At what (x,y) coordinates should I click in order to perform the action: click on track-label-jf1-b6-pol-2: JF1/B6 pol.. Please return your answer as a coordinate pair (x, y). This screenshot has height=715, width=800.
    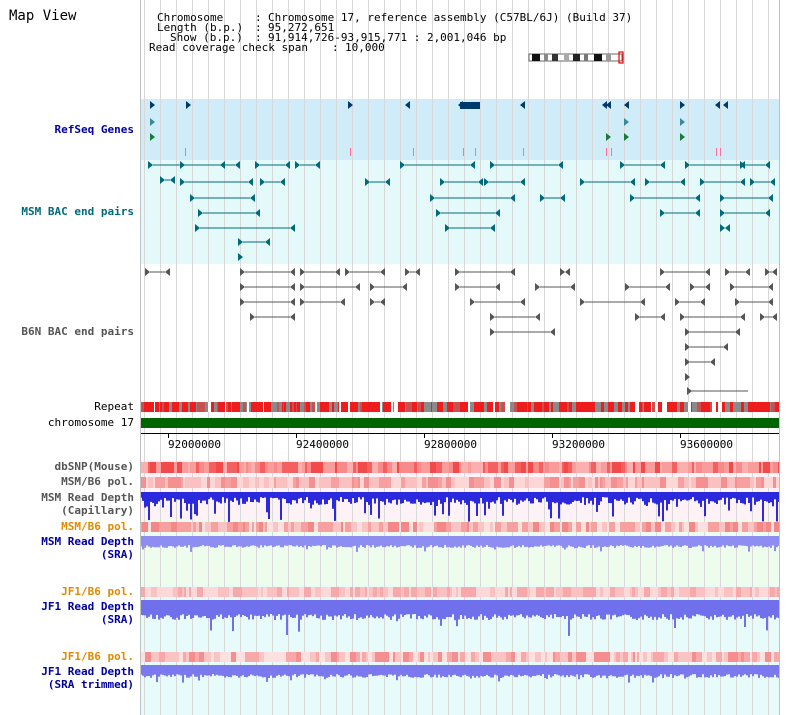
    Looking at the image, I should click on (97, 656).